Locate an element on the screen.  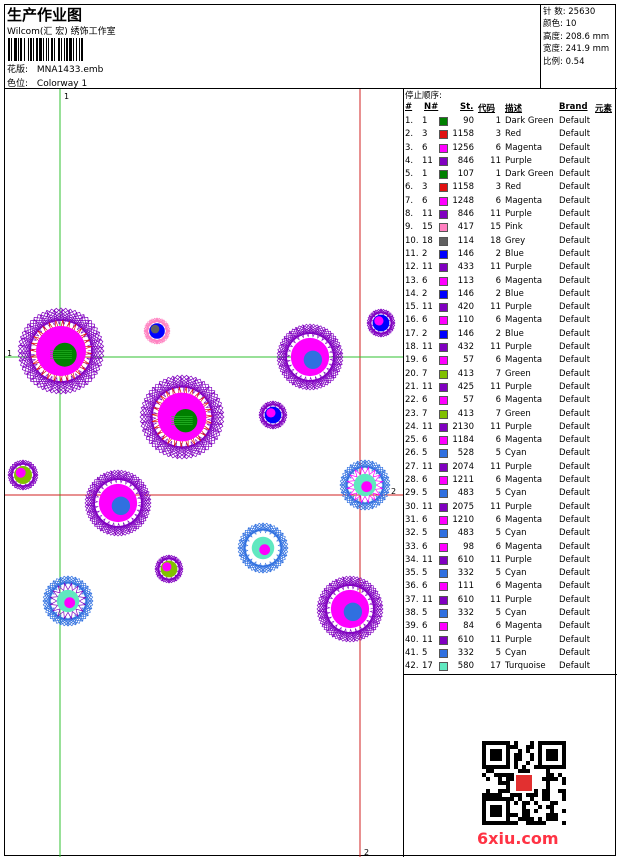
row-description: Red is located at coordinates (513, 187).